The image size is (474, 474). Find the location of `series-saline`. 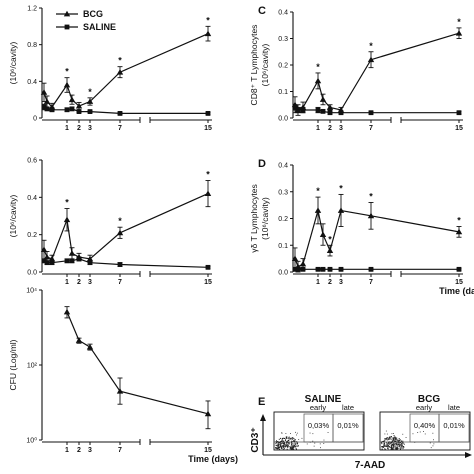

series-saline is located at coordinates (126, 109).